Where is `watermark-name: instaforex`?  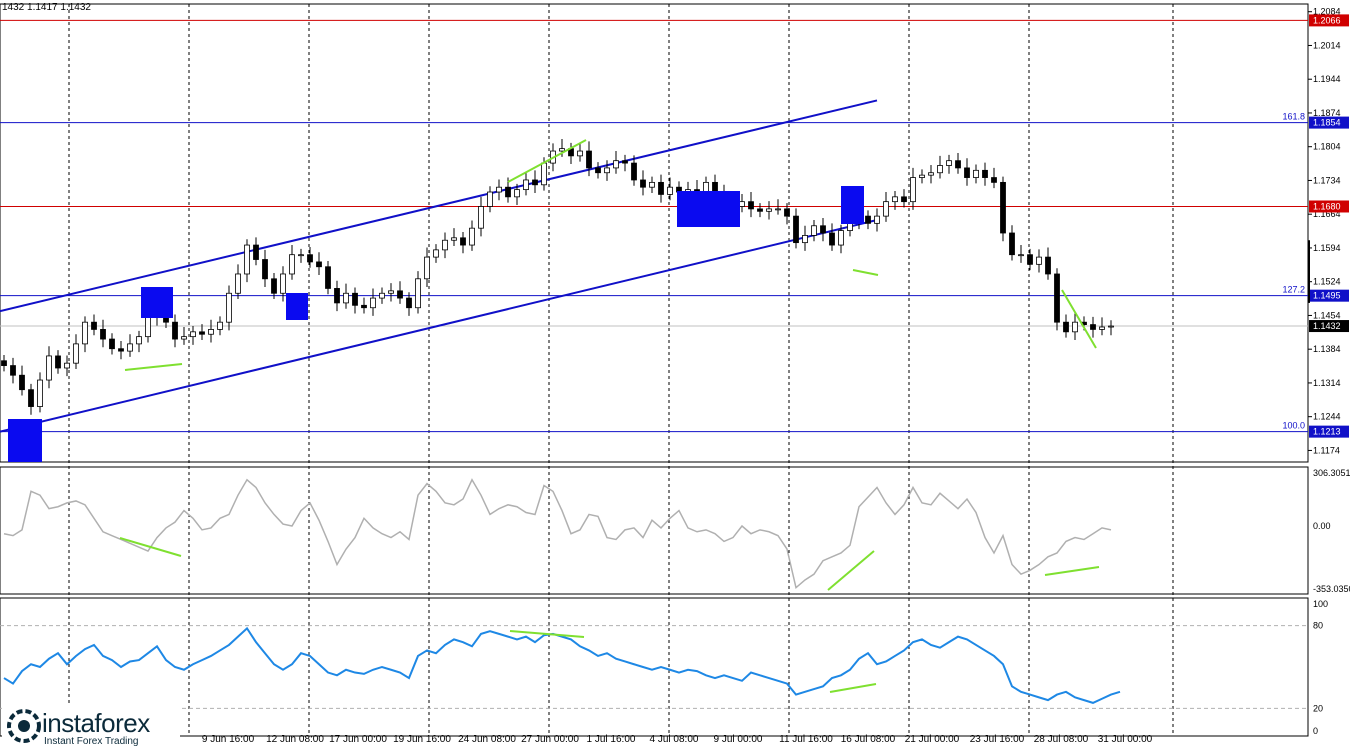
watermark-name: instaforex is located at coordinates (96, 723).